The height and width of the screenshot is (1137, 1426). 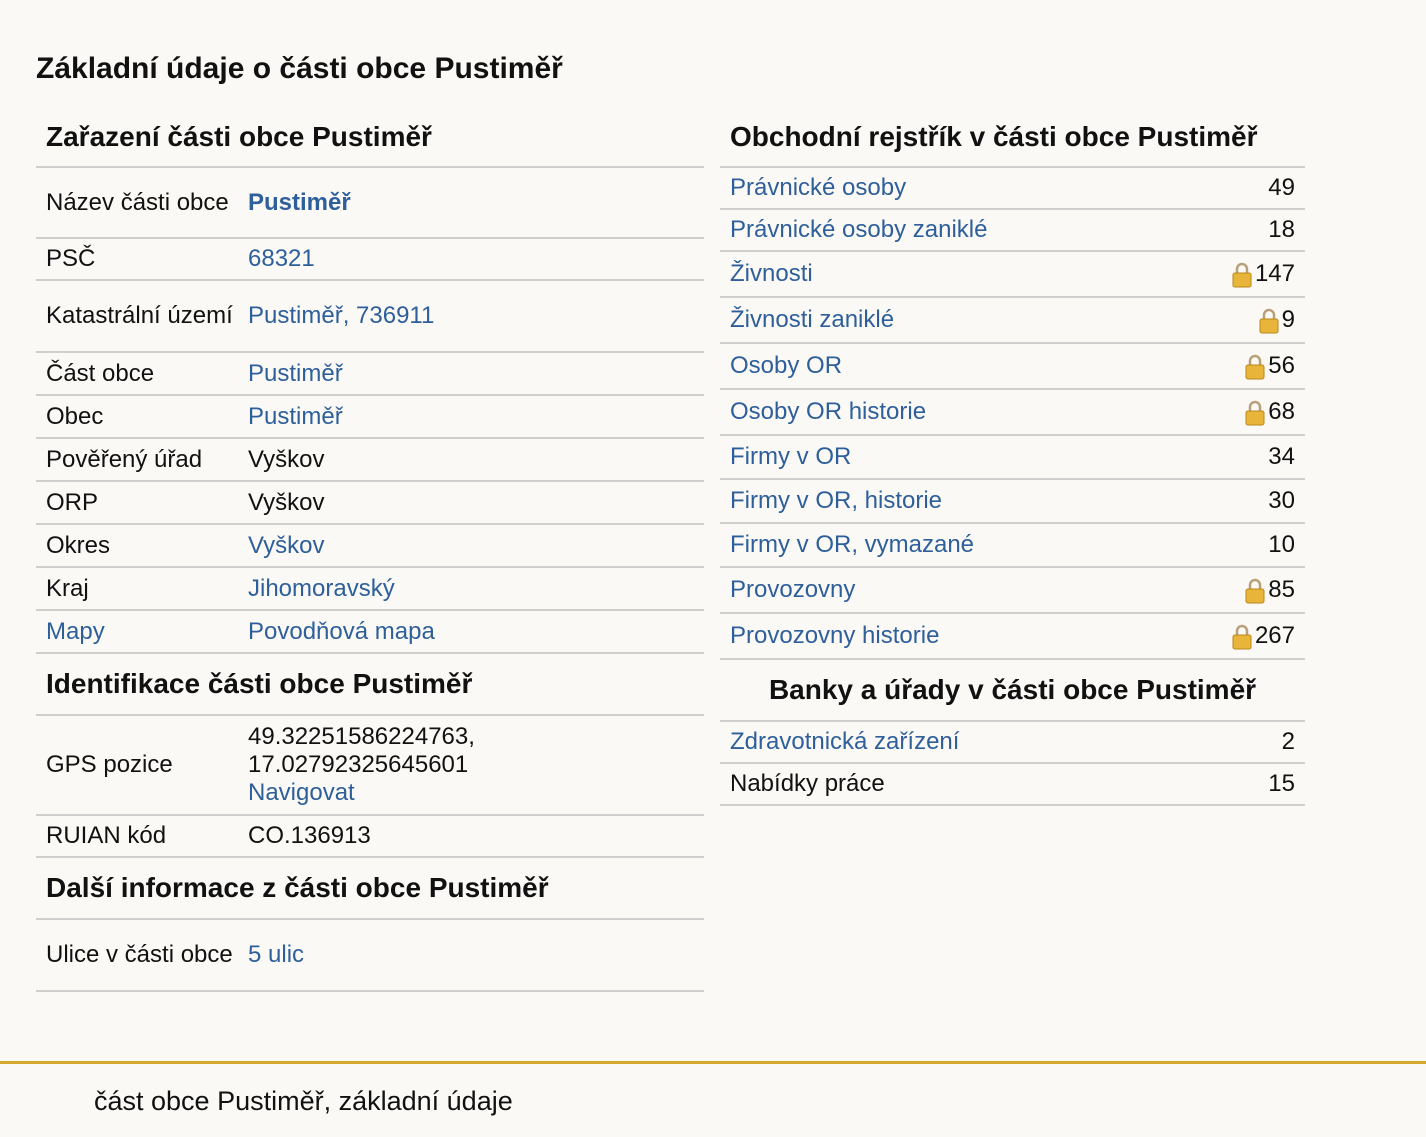 What do you see at coordinates (137, 202) in the screenshot?
I see `row-label: Název části obce` at bounding box center [137, 202].